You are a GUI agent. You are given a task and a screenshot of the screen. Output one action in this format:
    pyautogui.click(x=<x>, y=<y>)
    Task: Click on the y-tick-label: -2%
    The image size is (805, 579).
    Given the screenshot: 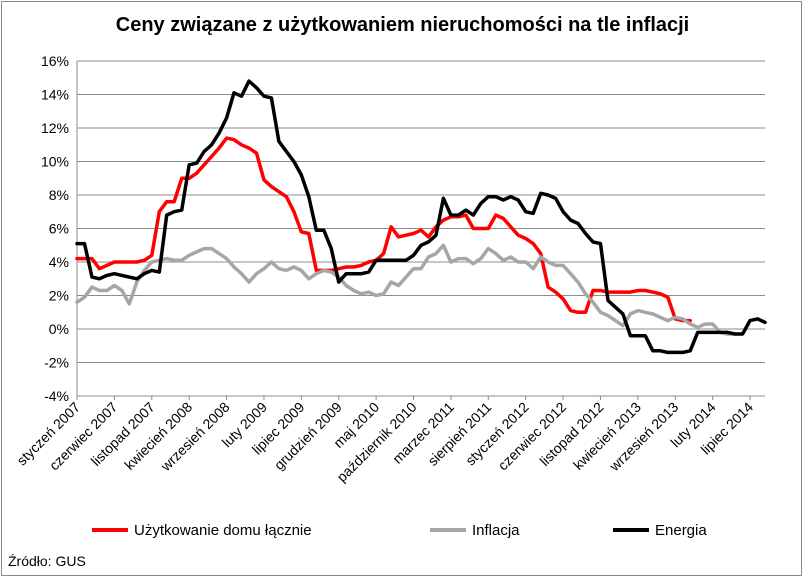 What is the action you would take?
    pyautogui.click(x=56, y=363)
    